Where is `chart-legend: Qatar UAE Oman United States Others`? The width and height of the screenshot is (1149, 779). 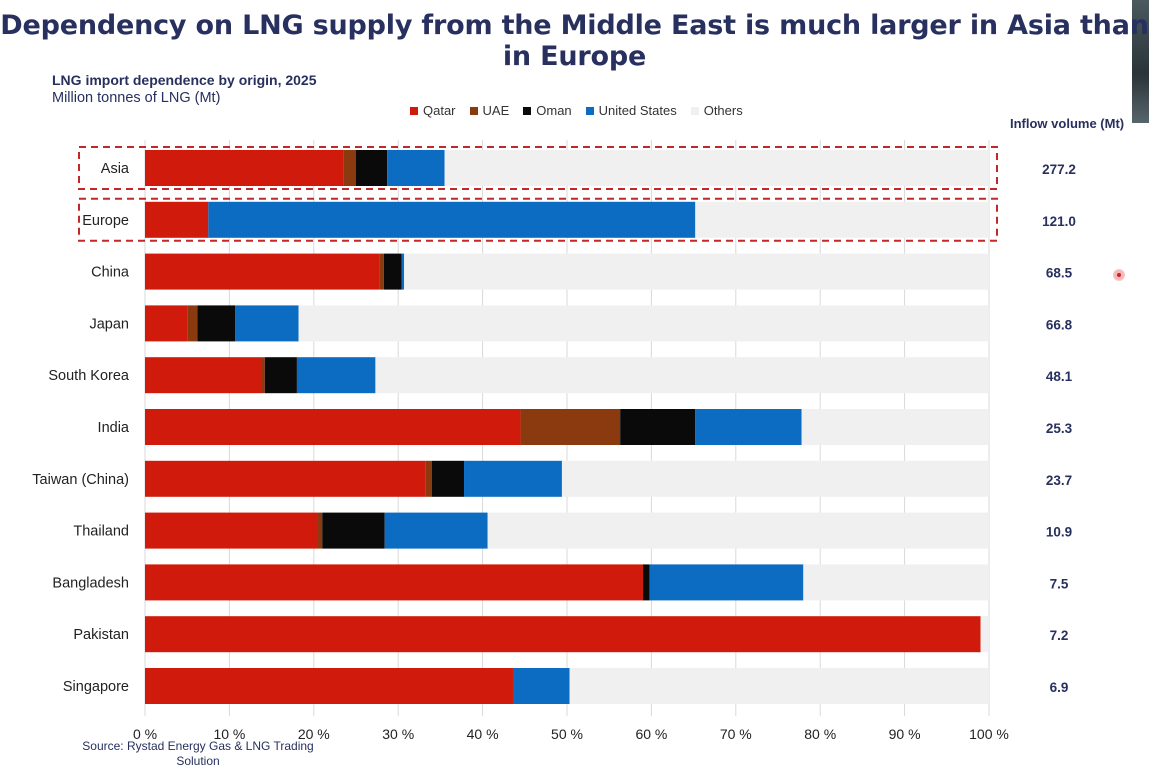
chart-legend: Qatar UAE Oman United States Others is located at coordinates (576, 110).